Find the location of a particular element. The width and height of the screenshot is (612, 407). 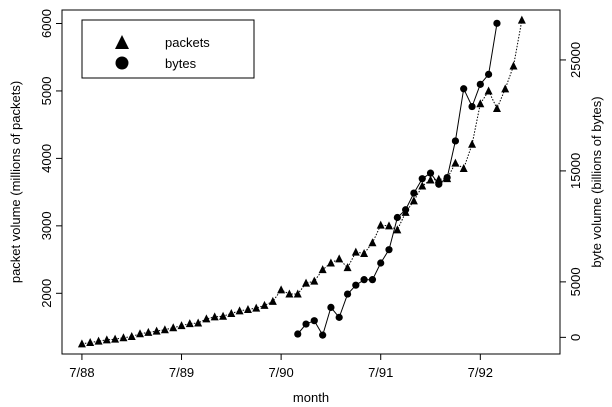

left-y-tick-label: 6000 is located at coordinates (46, 23).